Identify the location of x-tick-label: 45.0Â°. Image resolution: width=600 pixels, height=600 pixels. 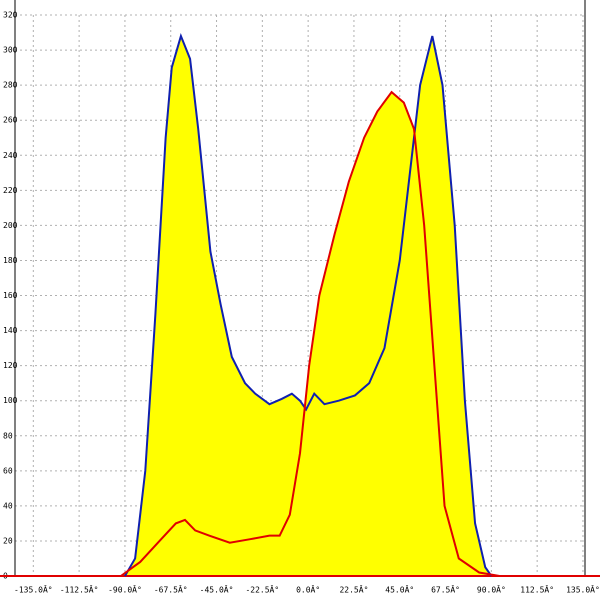
(399, 589).